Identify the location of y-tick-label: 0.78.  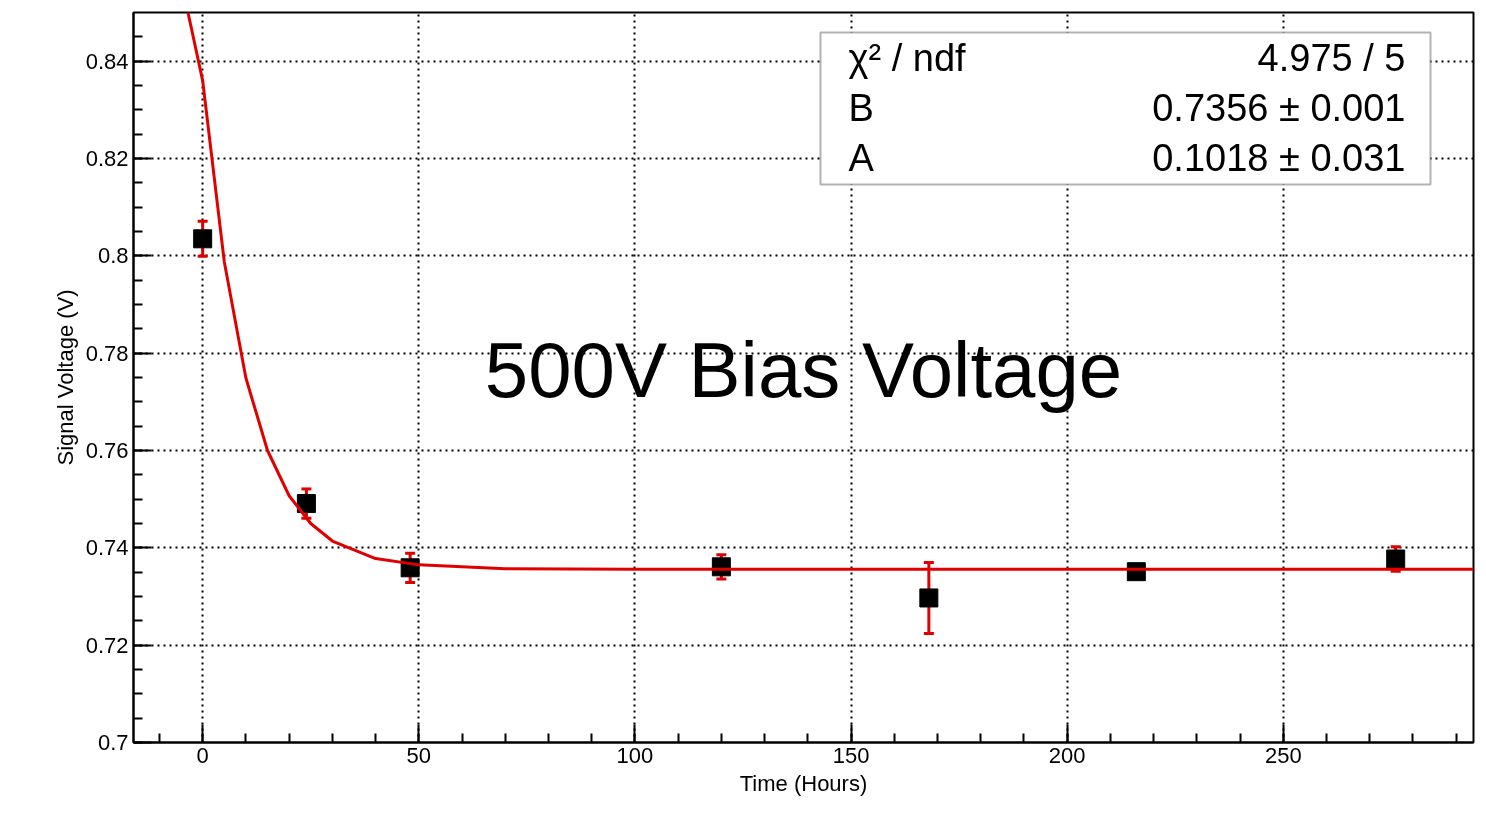
(107, 353).